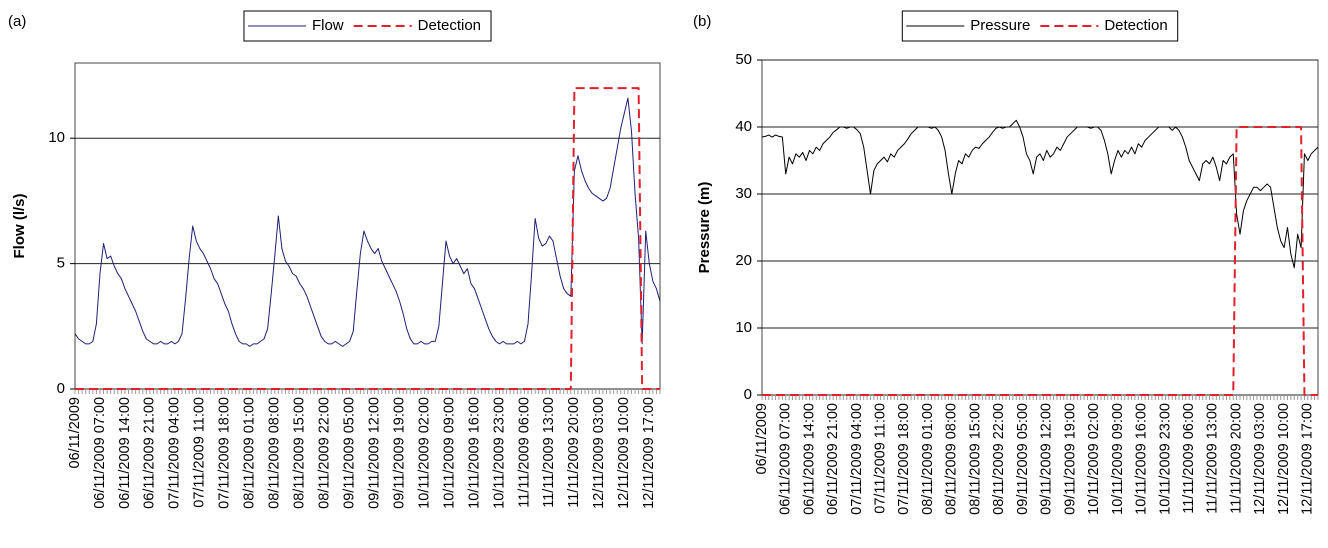  What do you see at coordinates (743, 126) in the screenshot?
I see `y-tick-label: 40` at bounding box center [743, 126].